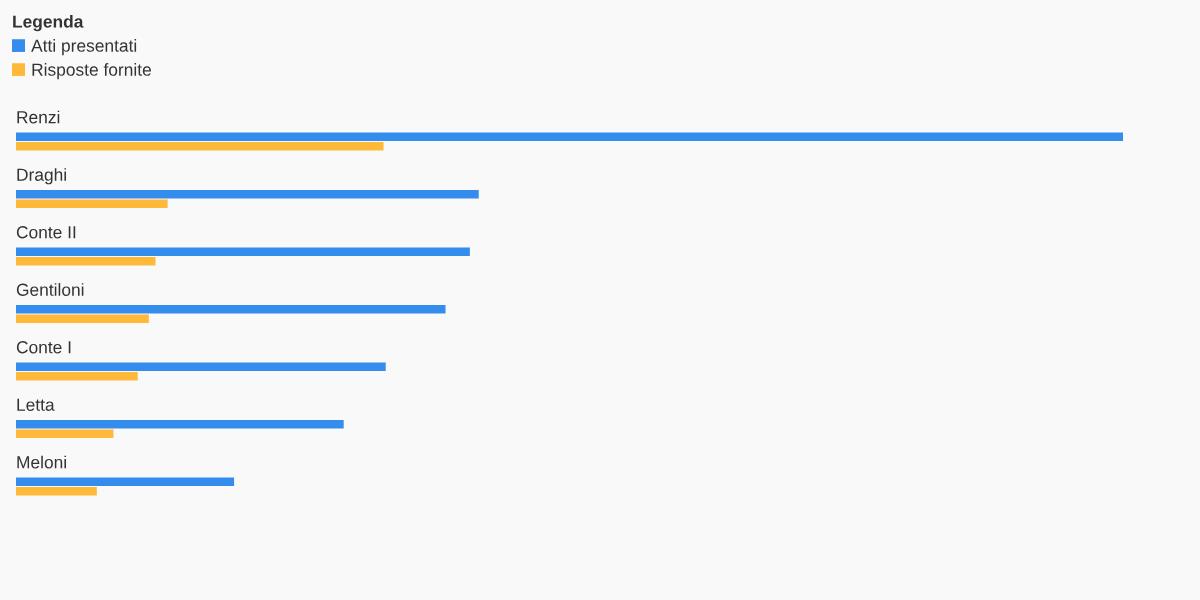 This screenshot has width=1200, height=600. Describe the element at coordinates (43, 347) in the screenshot. I see `y-tick-label: Conte I` at that location.